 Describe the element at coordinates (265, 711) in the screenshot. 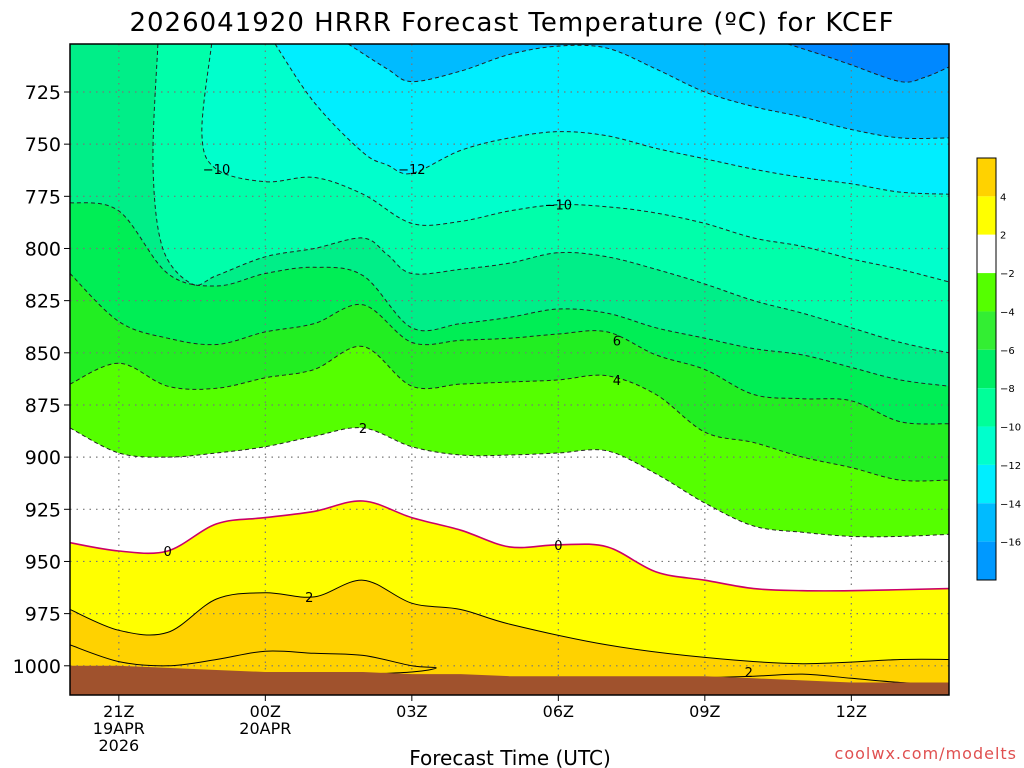

I see `x-tick-label: 00Z` at that location.